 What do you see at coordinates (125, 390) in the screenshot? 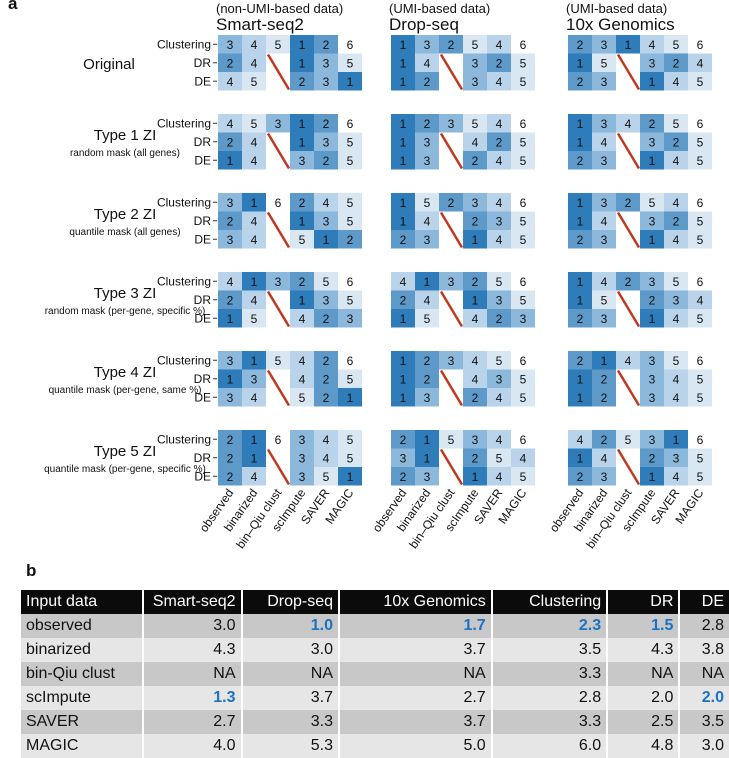
I see `zi-type-description: quantile mask (per-gene, same %)` at bounding box center [125, 390].